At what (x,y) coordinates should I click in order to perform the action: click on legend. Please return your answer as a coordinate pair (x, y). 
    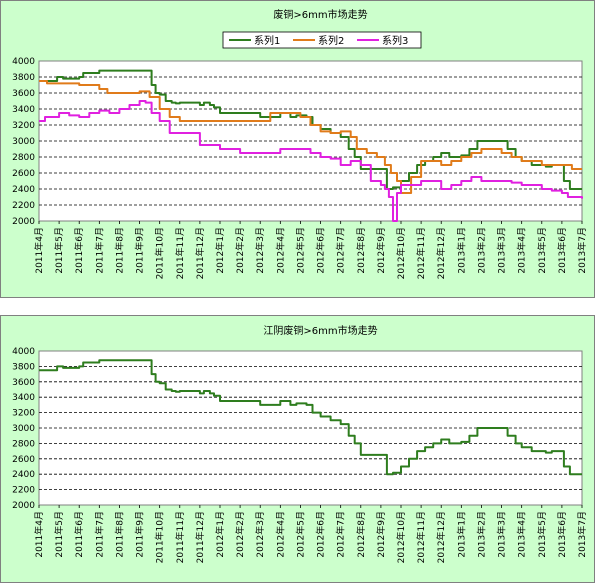
    Looking at the image, I should click on (322, 40).